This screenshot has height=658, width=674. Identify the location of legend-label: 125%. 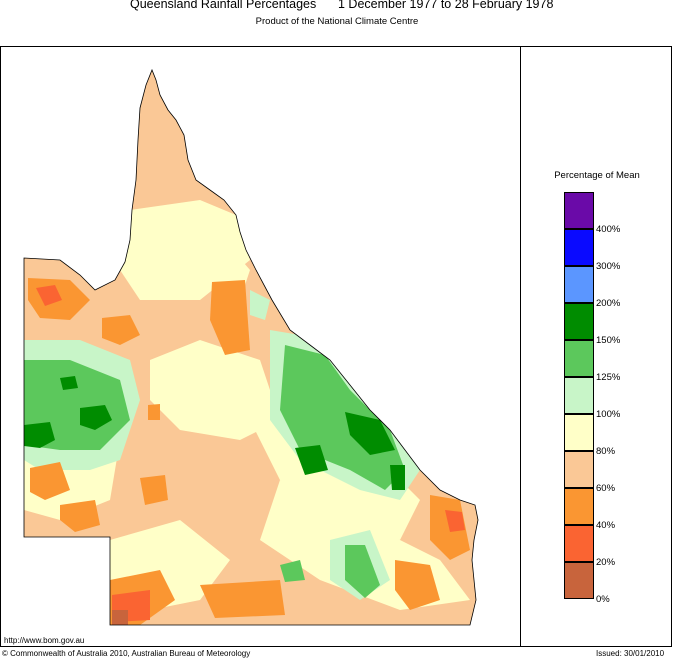
(608, 377).